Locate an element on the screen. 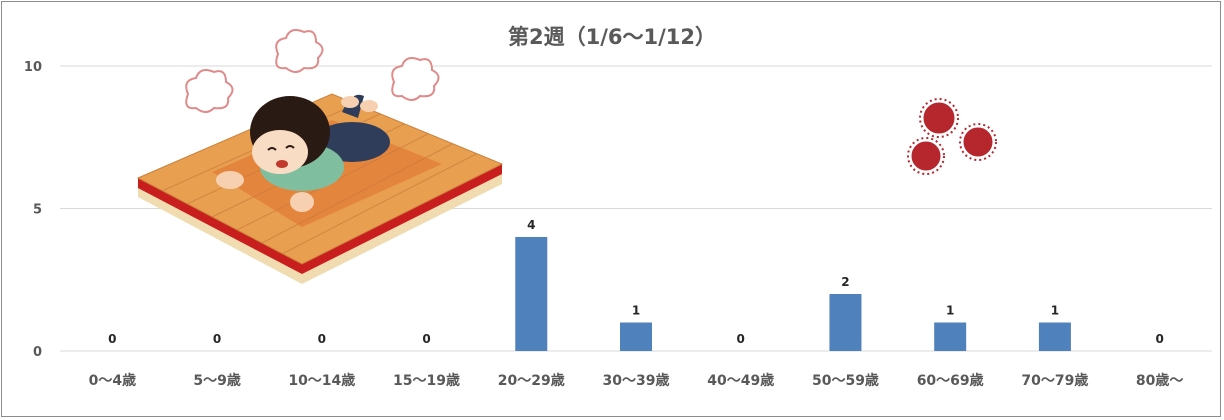 The height and width of the screenshot is (420, 1224). y-axis-ticks: 0 5 10 is located at coordinates (33, 210).